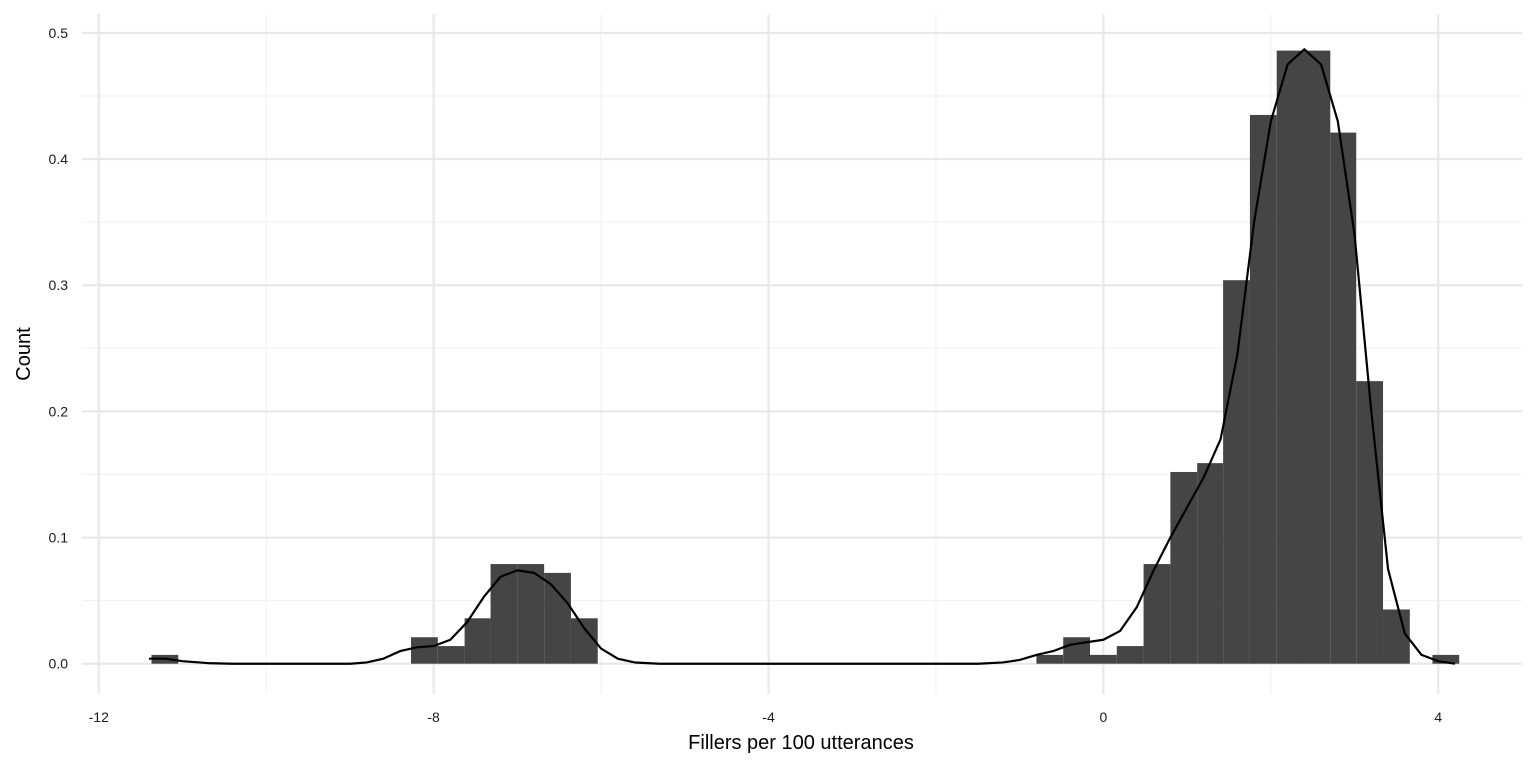 The height and width of the screenshot is (768, 1536). I want to click on x-tick-label: -8, so click(433, 717).